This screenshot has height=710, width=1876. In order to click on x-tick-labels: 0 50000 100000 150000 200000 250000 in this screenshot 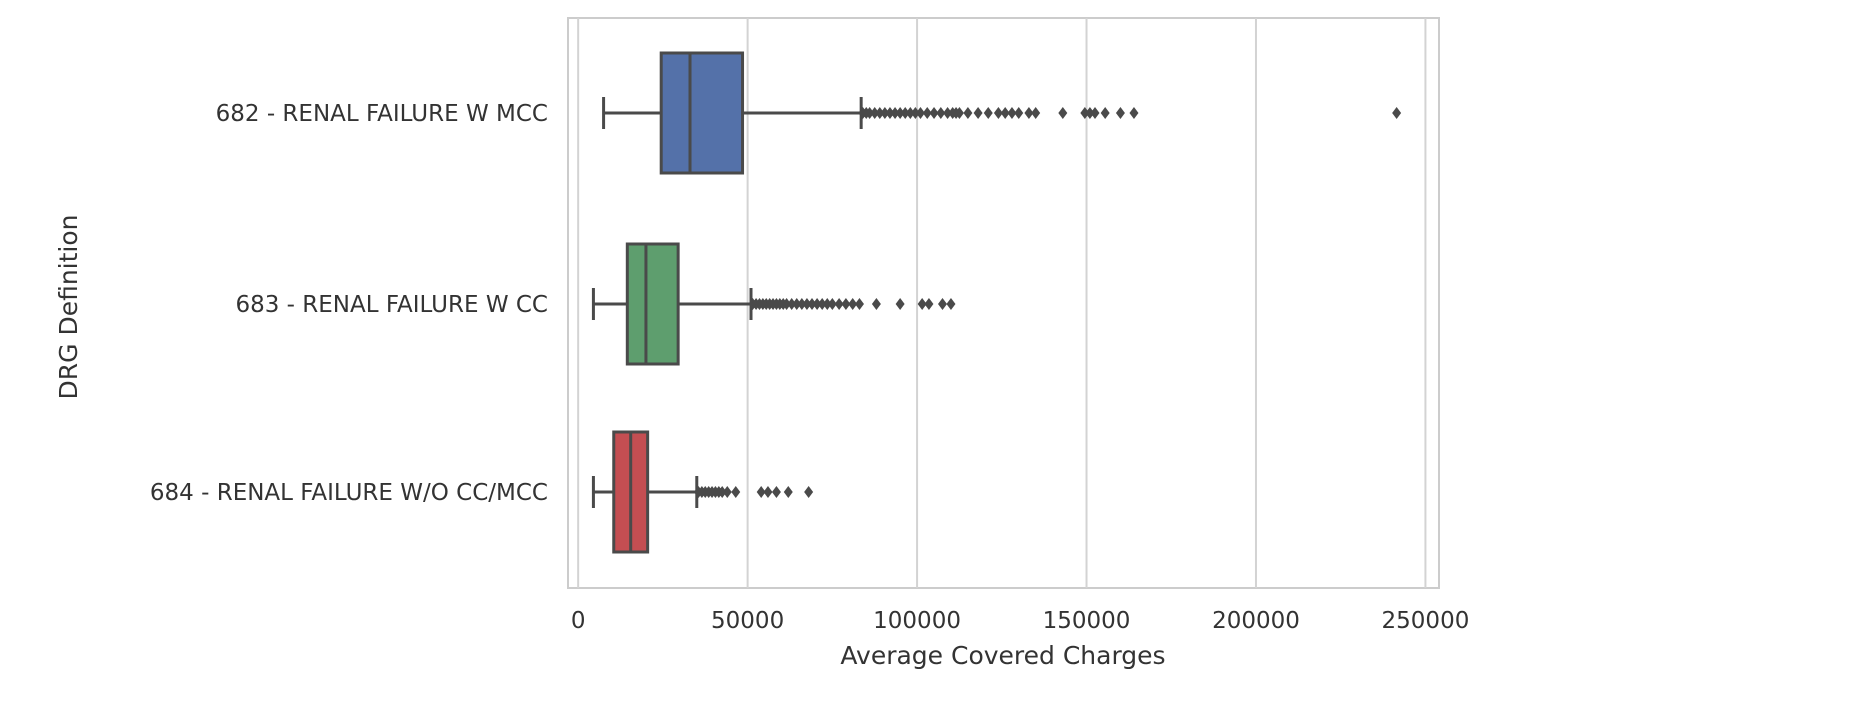, I will do `click(1020, 621)`.